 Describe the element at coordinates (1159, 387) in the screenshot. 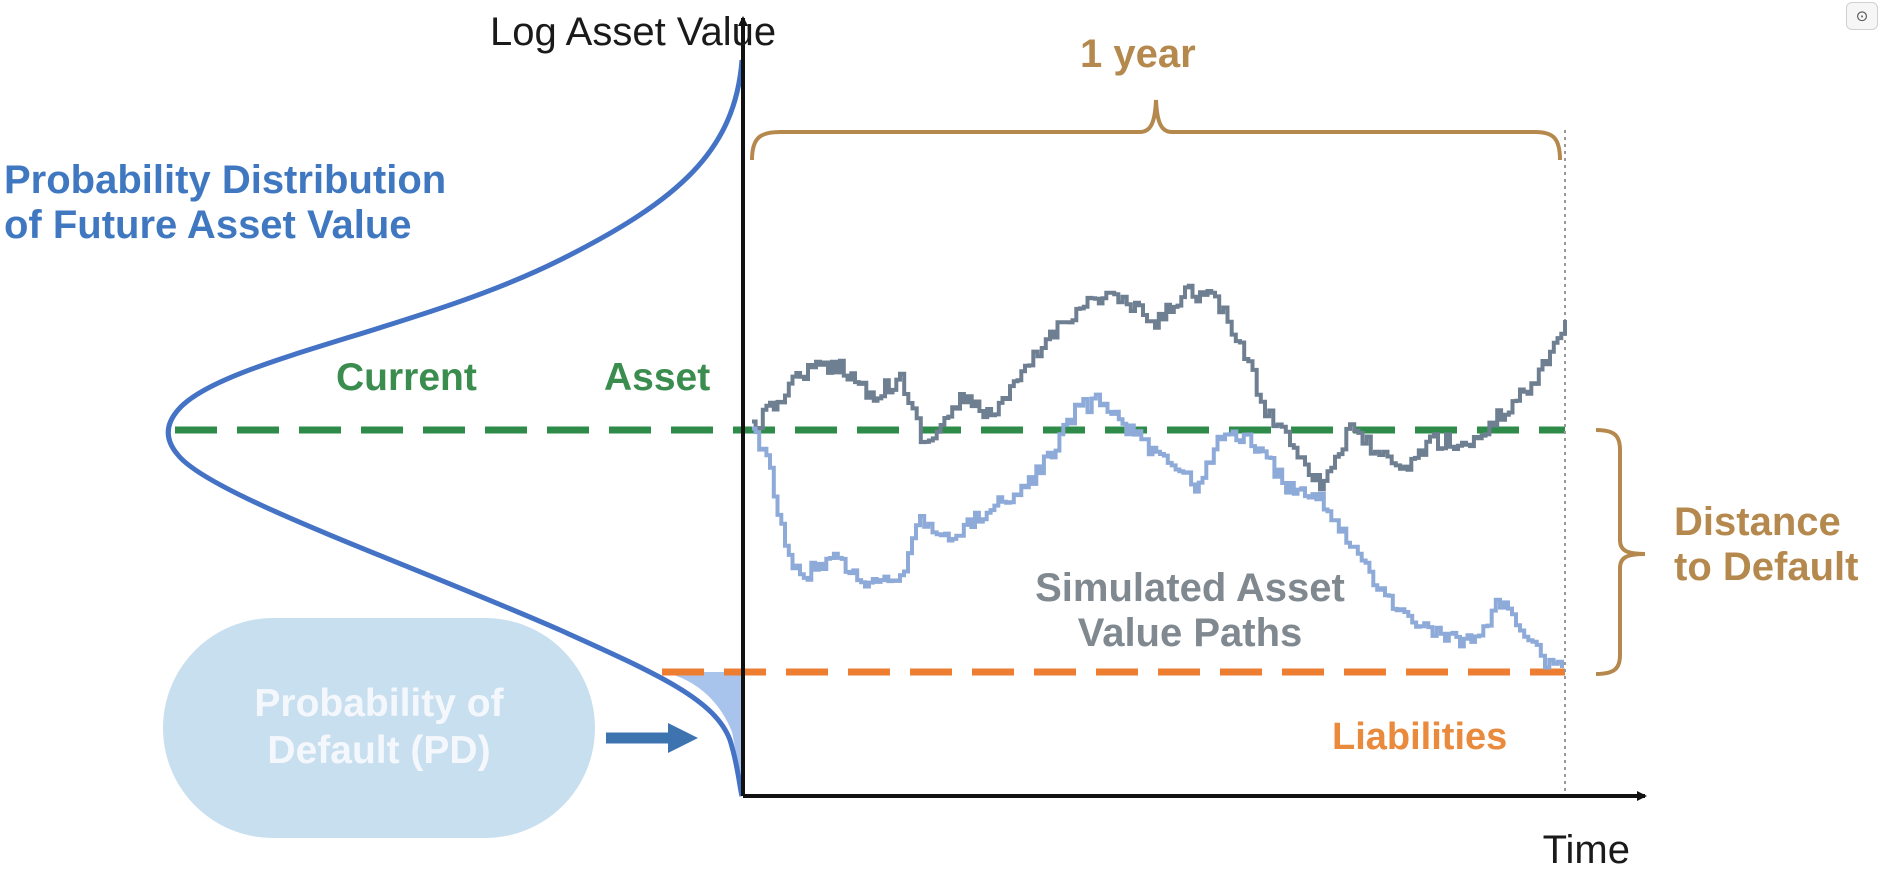

I see `simulated-path-upper` at that location.